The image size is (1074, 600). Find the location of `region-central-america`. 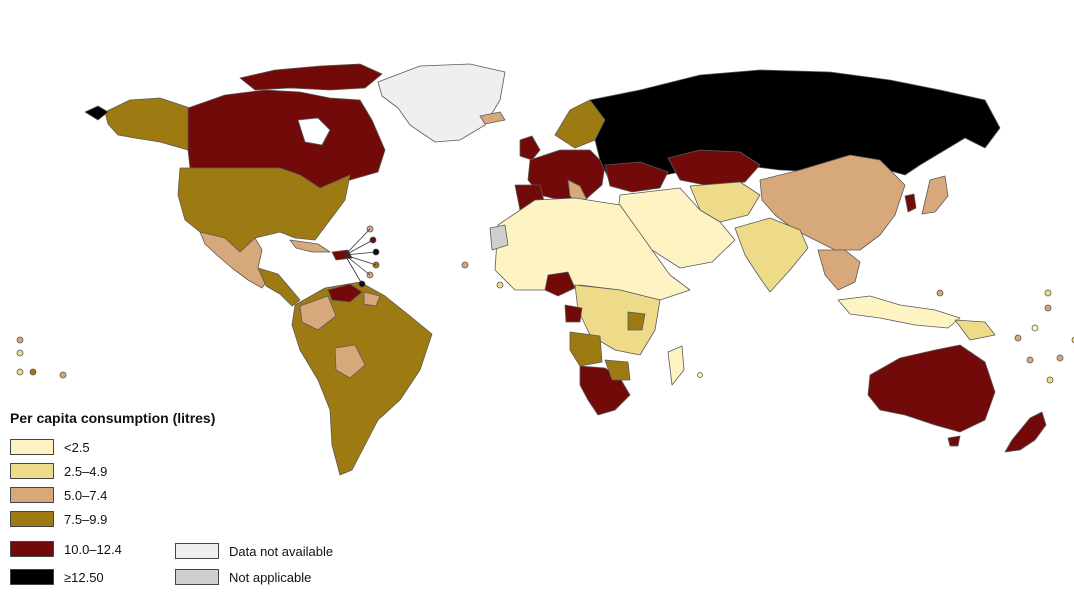

region-central-america is located at coordinates (279, 287).